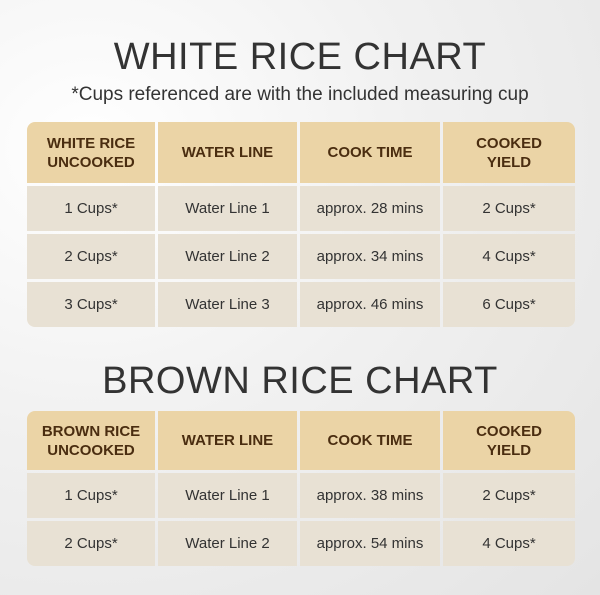  I want to click on table-cell: approx. 34 mins, so click(370, 256).